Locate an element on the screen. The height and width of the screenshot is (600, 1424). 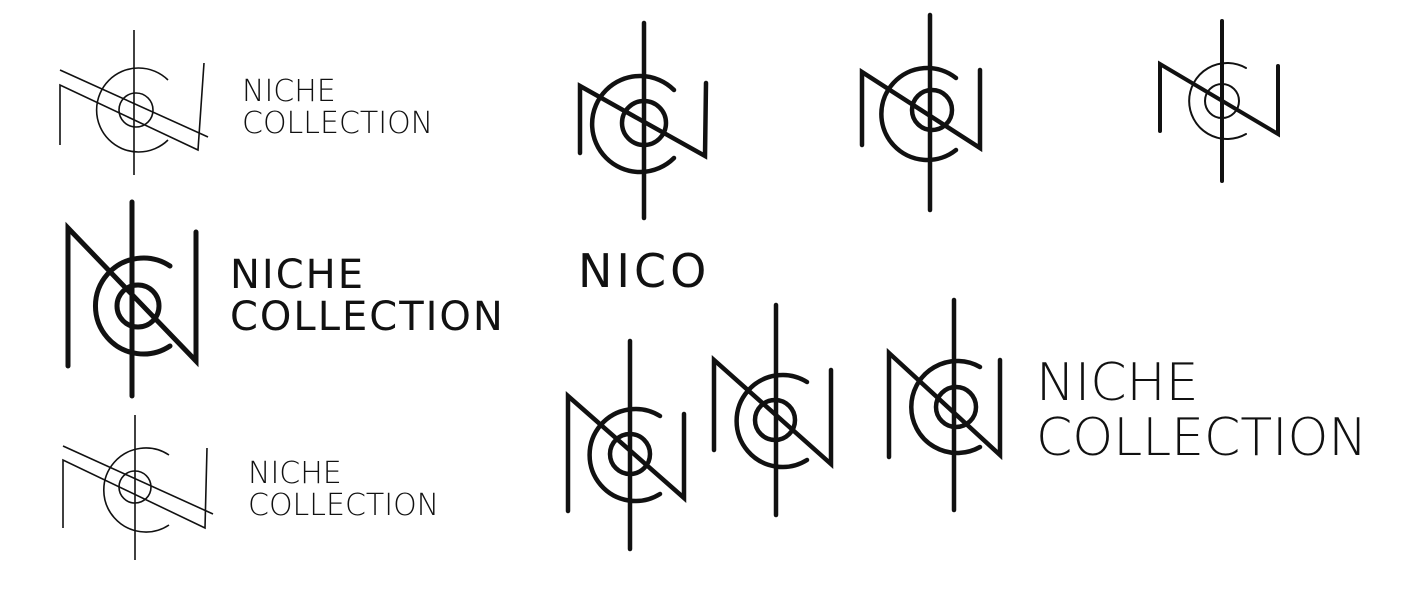
wordmark-large: NICHE COLLECTION is located at coordinates (1201, 410).